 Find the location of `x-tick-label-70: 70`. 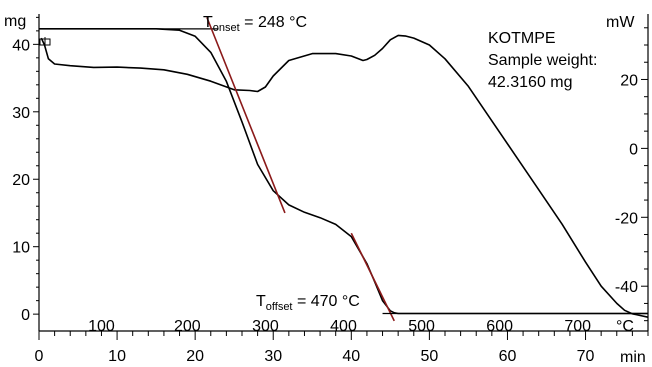

x-tick-label-70: 70 is located at coordinates (586, 356).